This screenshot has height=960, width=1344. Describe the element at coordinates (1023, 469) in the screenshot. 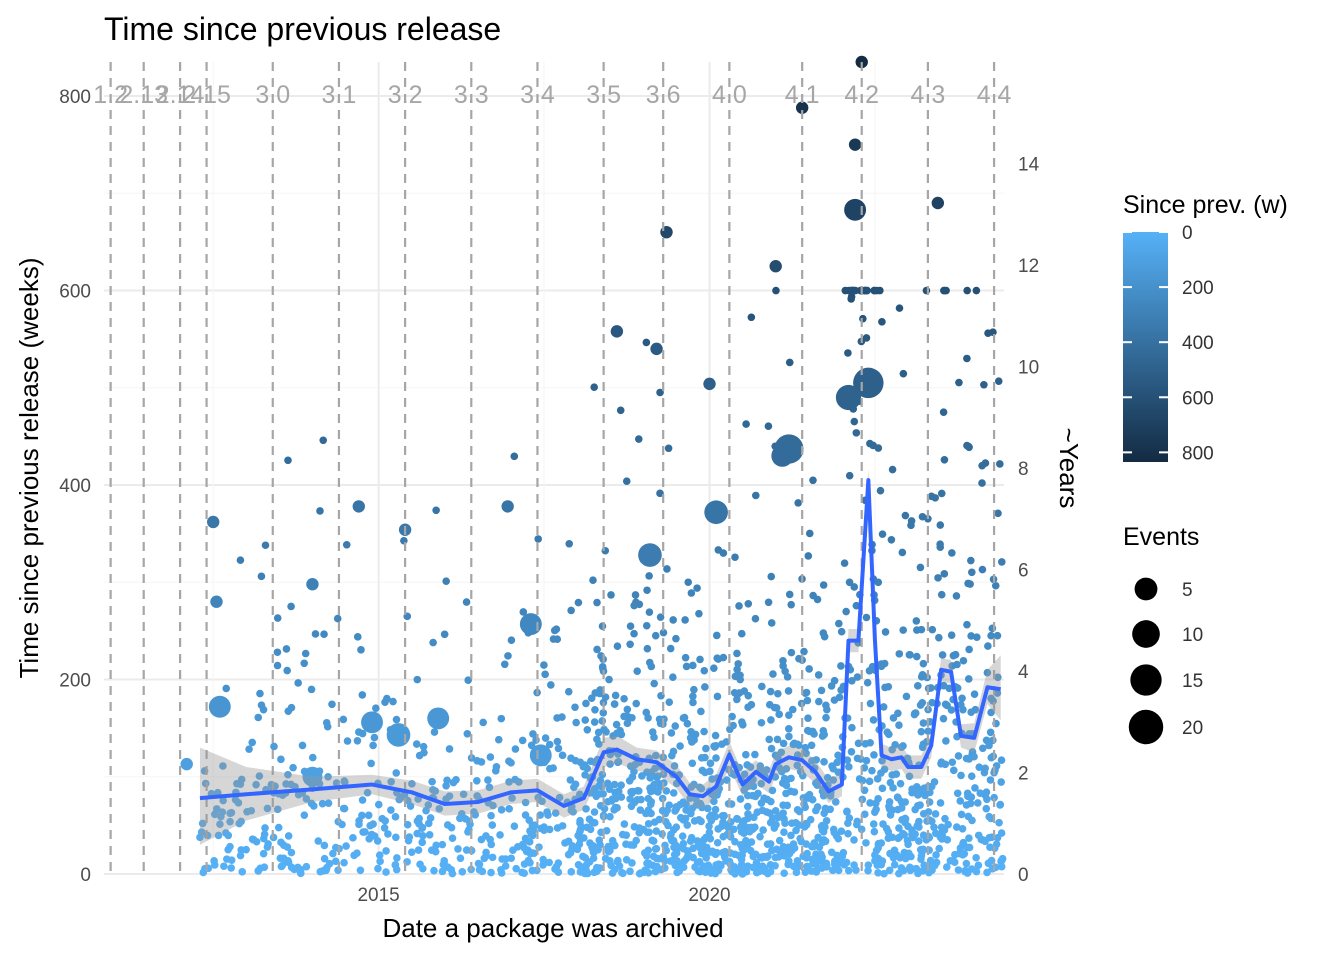

I see `y2-tick-label: 8` at that location.